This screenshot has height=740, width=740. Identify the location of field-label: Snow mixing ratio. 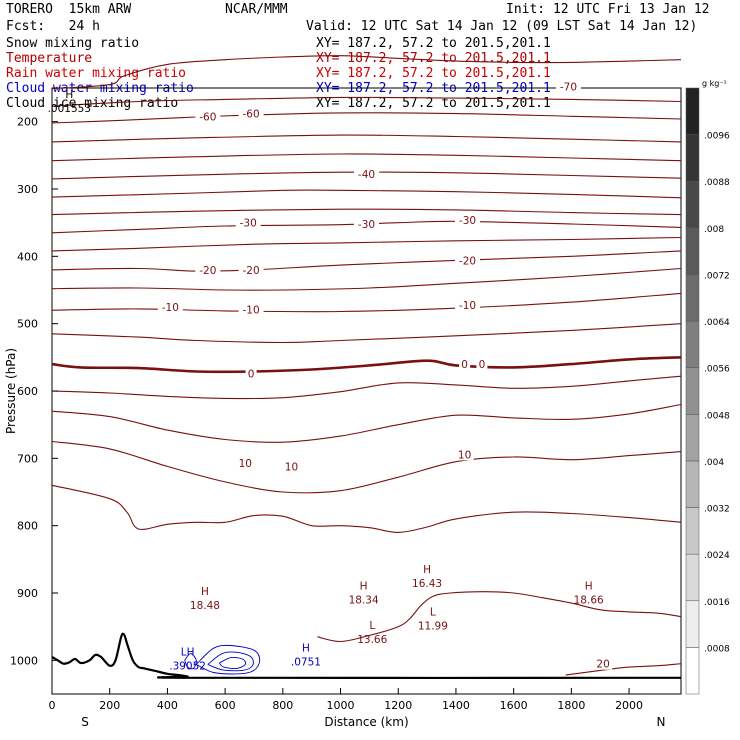
(73, 43).